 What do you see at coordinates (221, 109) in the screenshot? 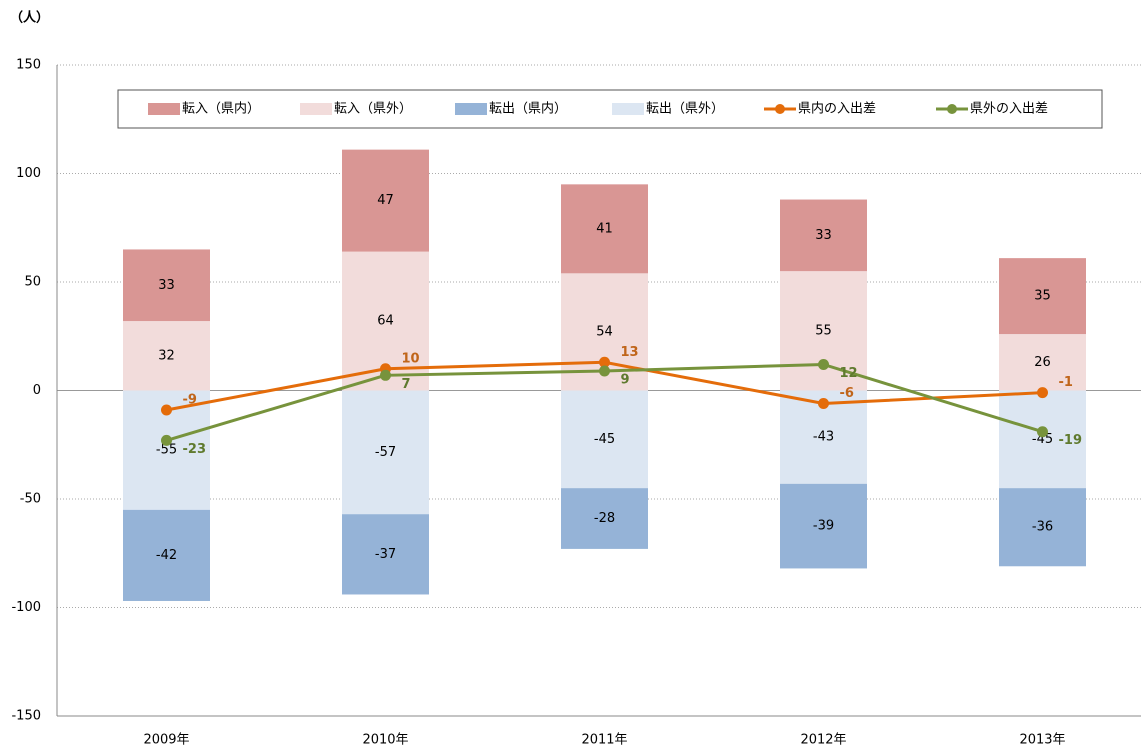
I see `legend-label: 転入（県内）` at bounding box center [221, 109].